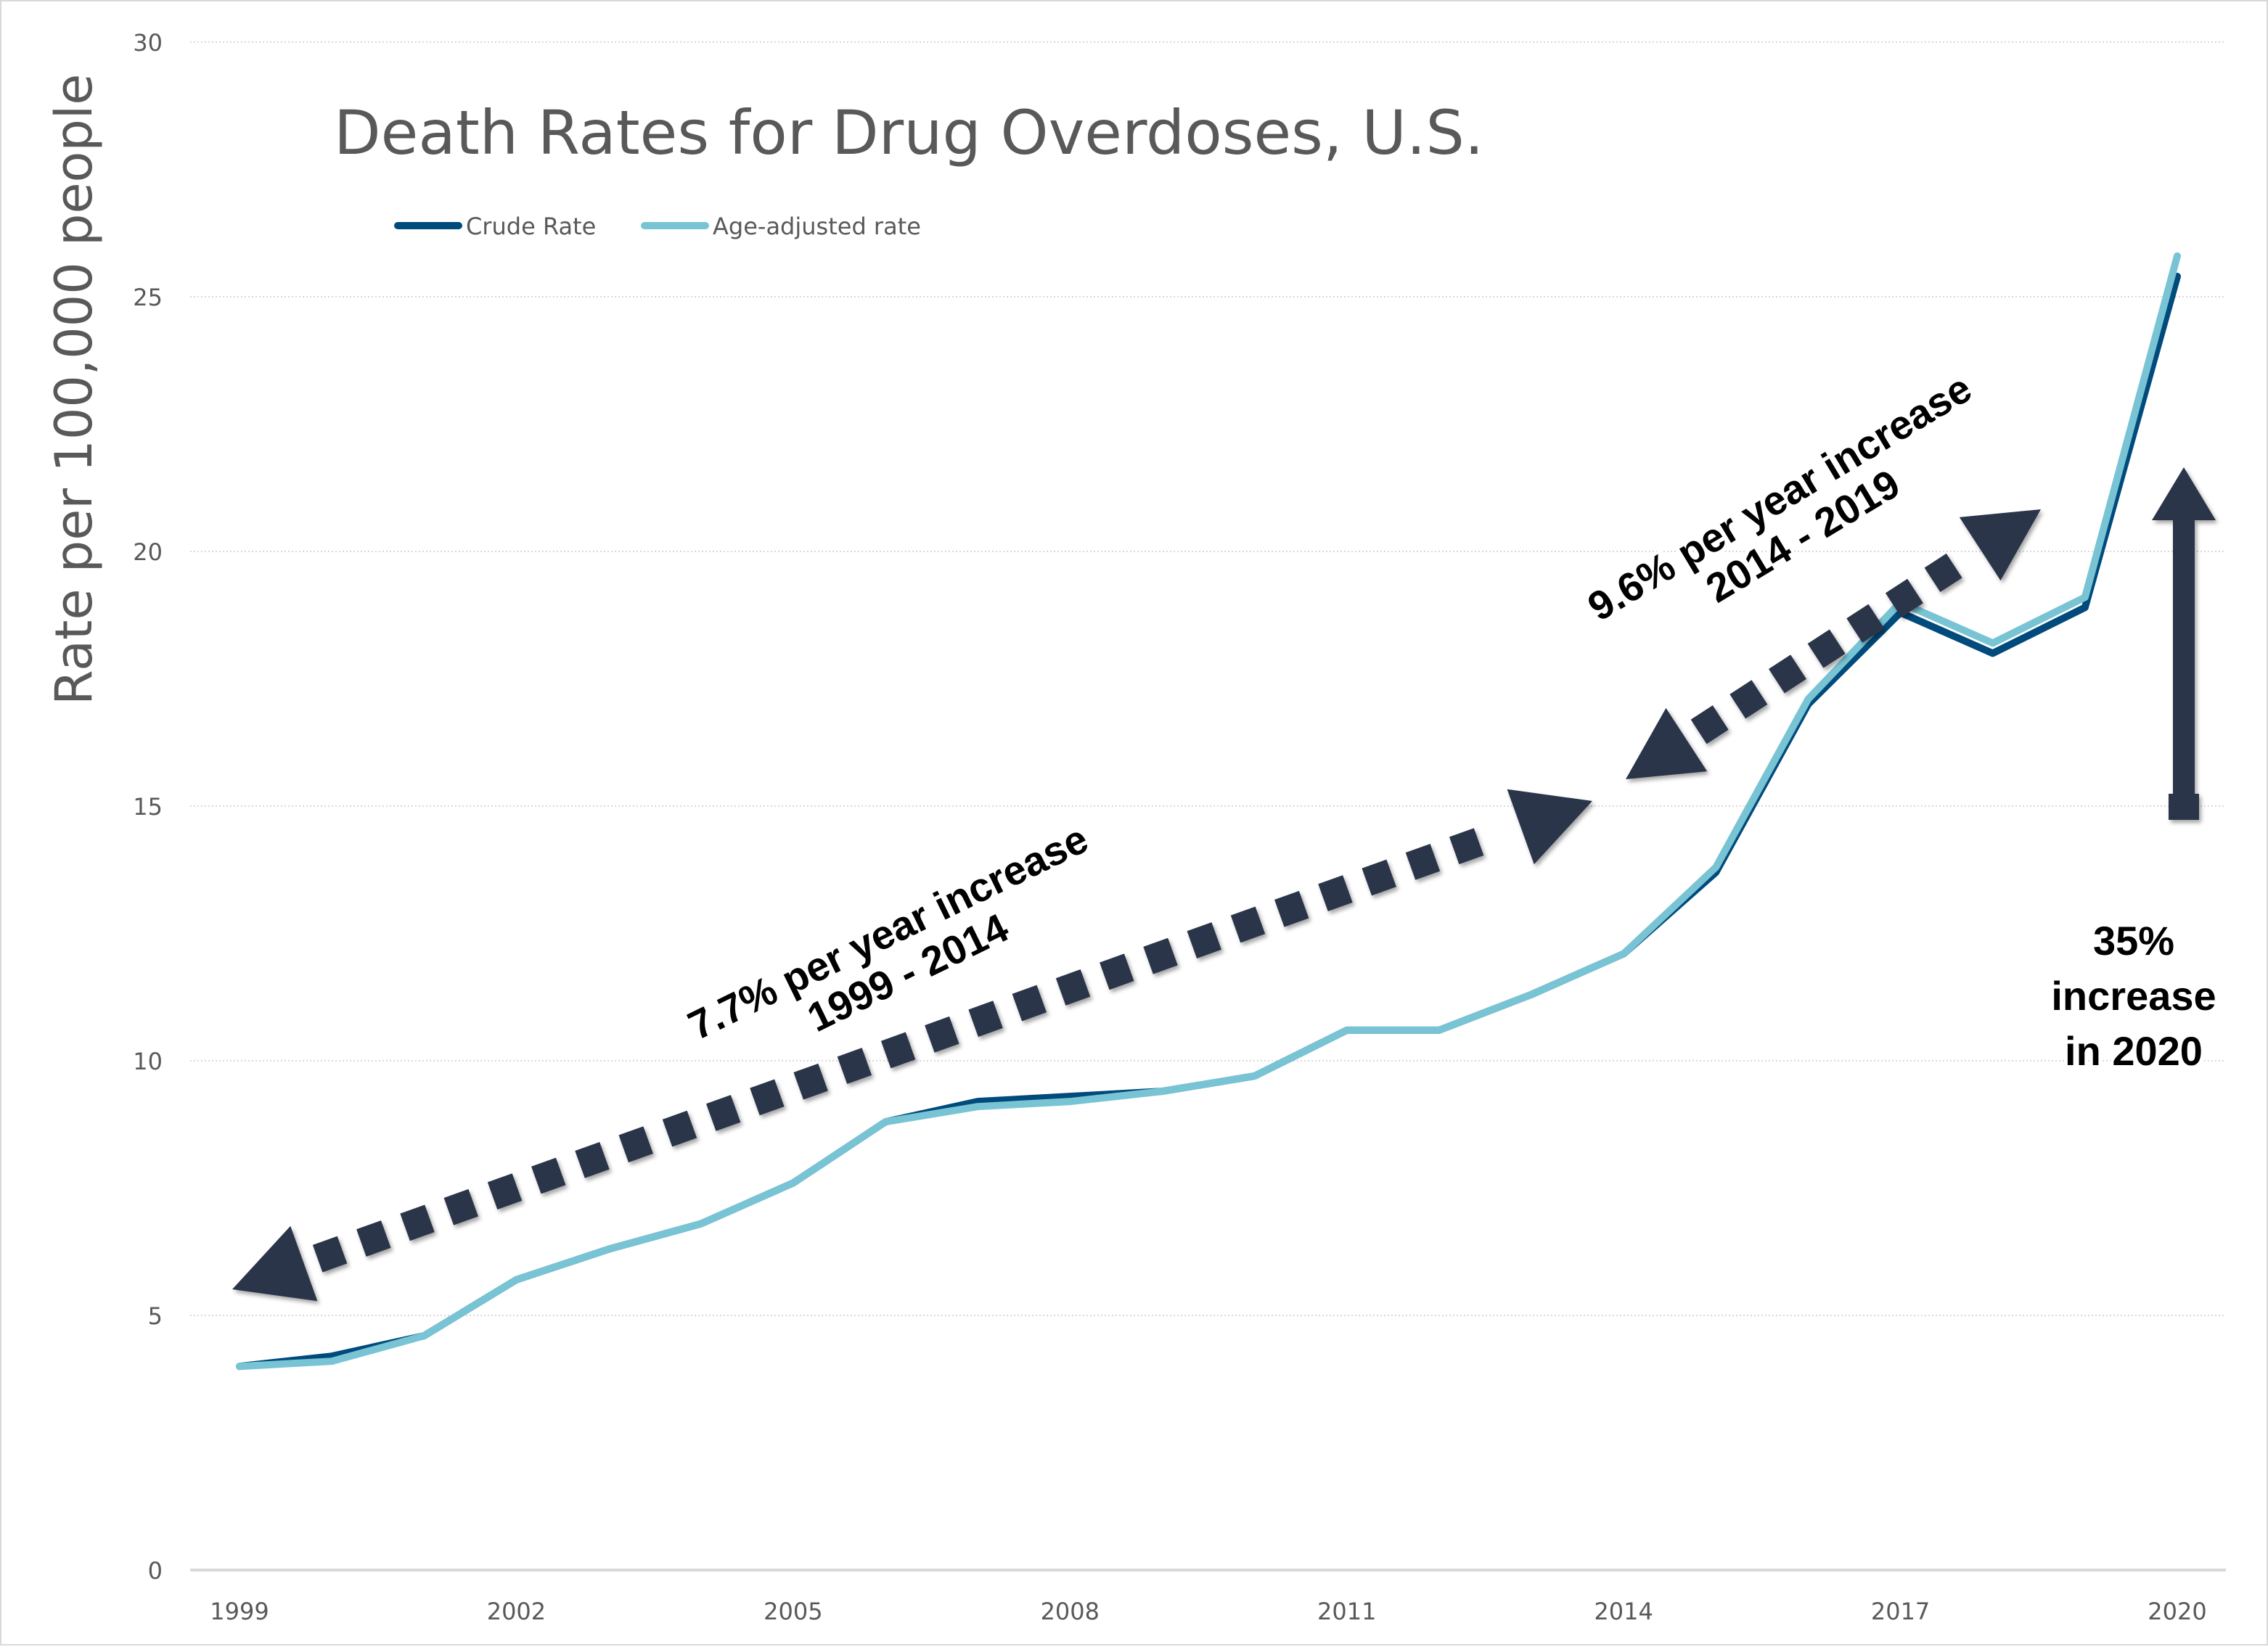 The height and width of the screenshot is (1647, 2268). Describe the element at coordinates (2184, 807) in the screenshot. I see `arrow-base` at that location.